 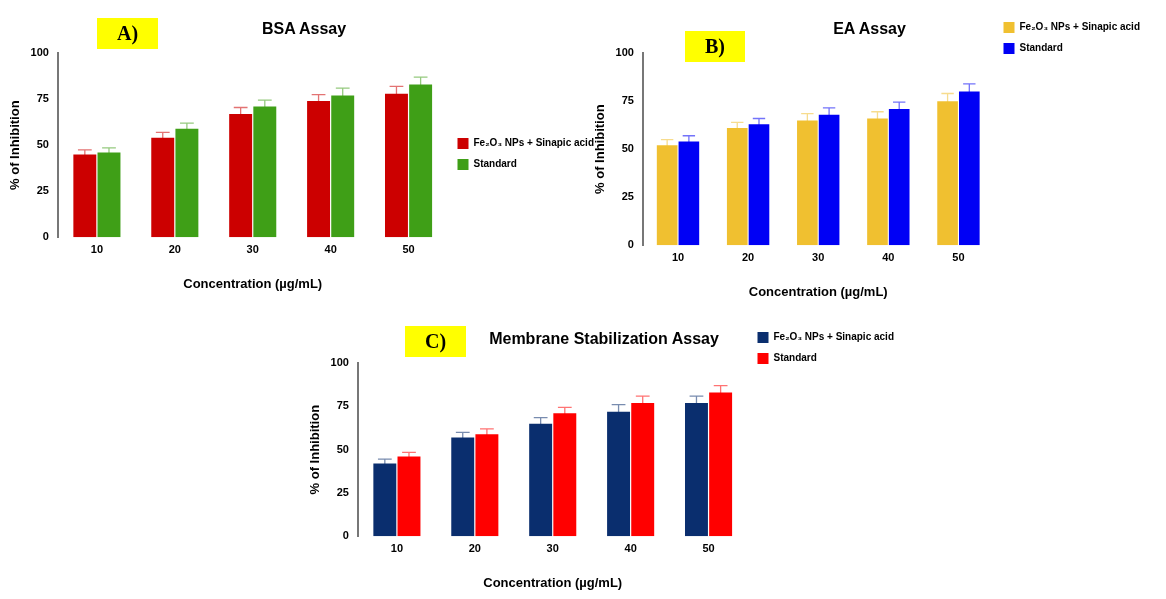 What do you see at coordinates (128, 33) in the screenshot?
I see `text: A)` at bounding box center [128, 33].